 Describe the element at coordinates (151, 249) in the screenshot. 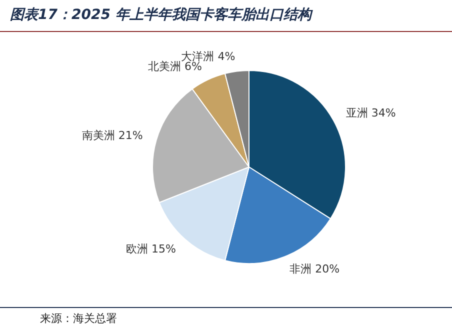

I see `slice-label: 欧洲 15%` at that location.